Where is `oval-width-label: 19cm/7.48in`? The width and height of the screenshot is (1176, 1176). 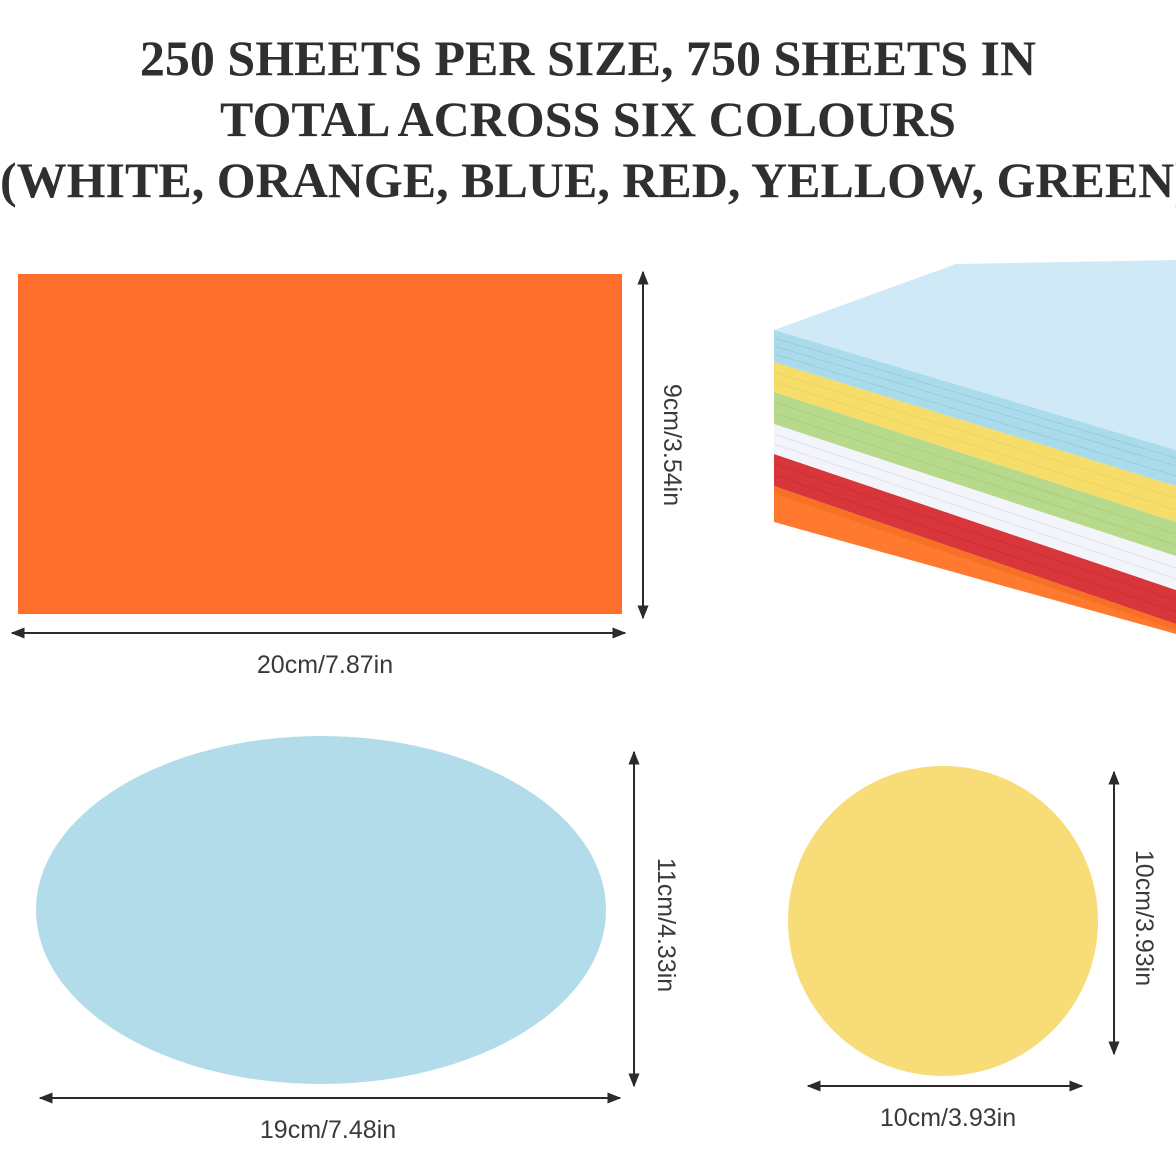 oval-width-label: 19cm/7.48in is located at coordinates (328, 1130).